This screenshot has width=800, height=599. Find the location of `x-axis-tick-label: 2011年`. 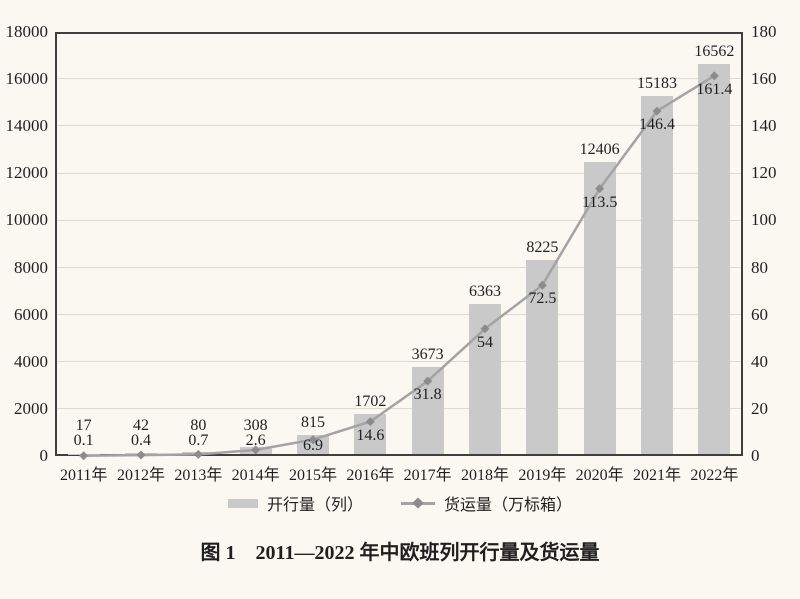

x-axis-tick-label: 2011年 is located at coordinates (83, 475).